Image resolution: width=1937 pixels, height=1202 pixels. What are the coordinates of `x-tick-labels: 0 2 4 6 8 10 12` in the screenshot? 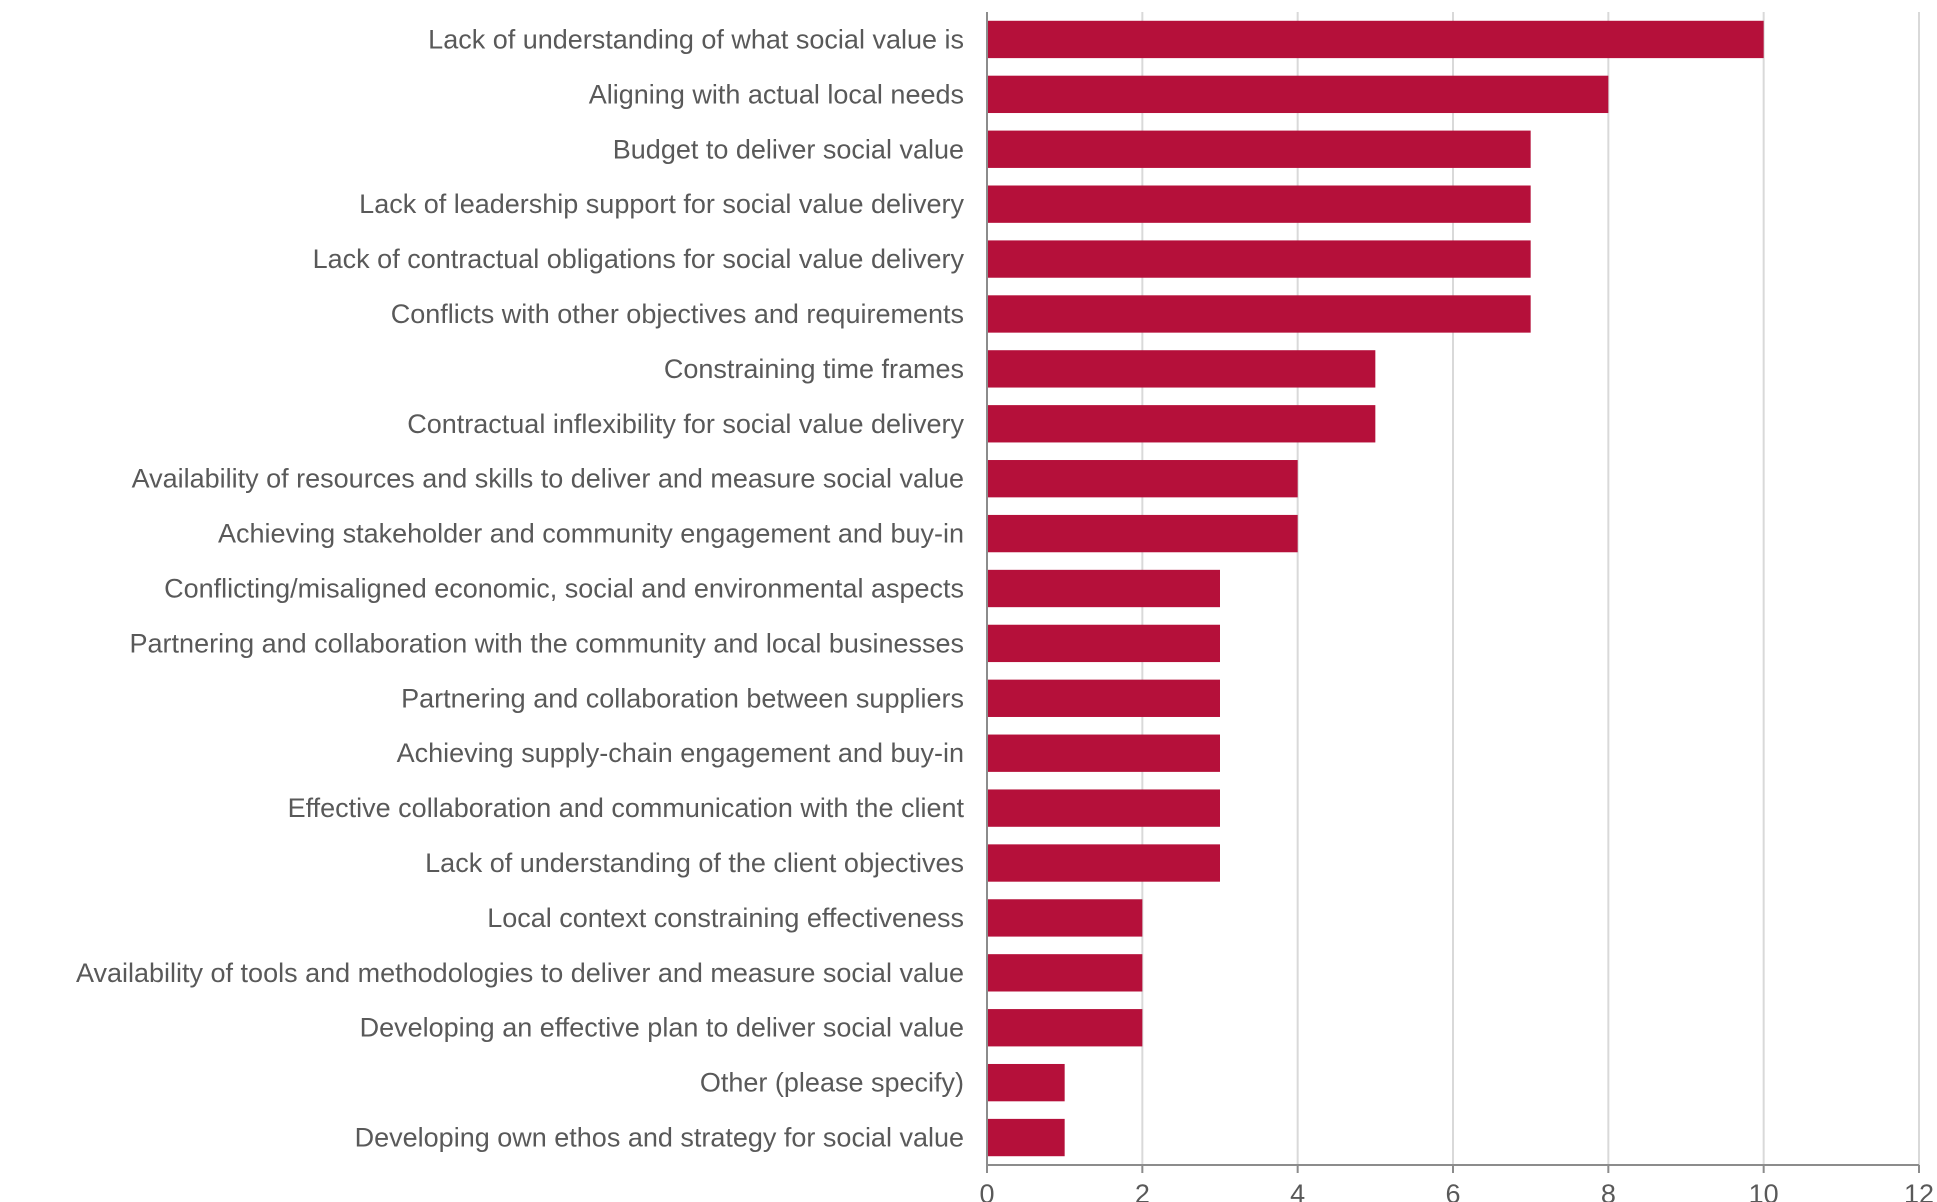 It's located at (1456, 1190).